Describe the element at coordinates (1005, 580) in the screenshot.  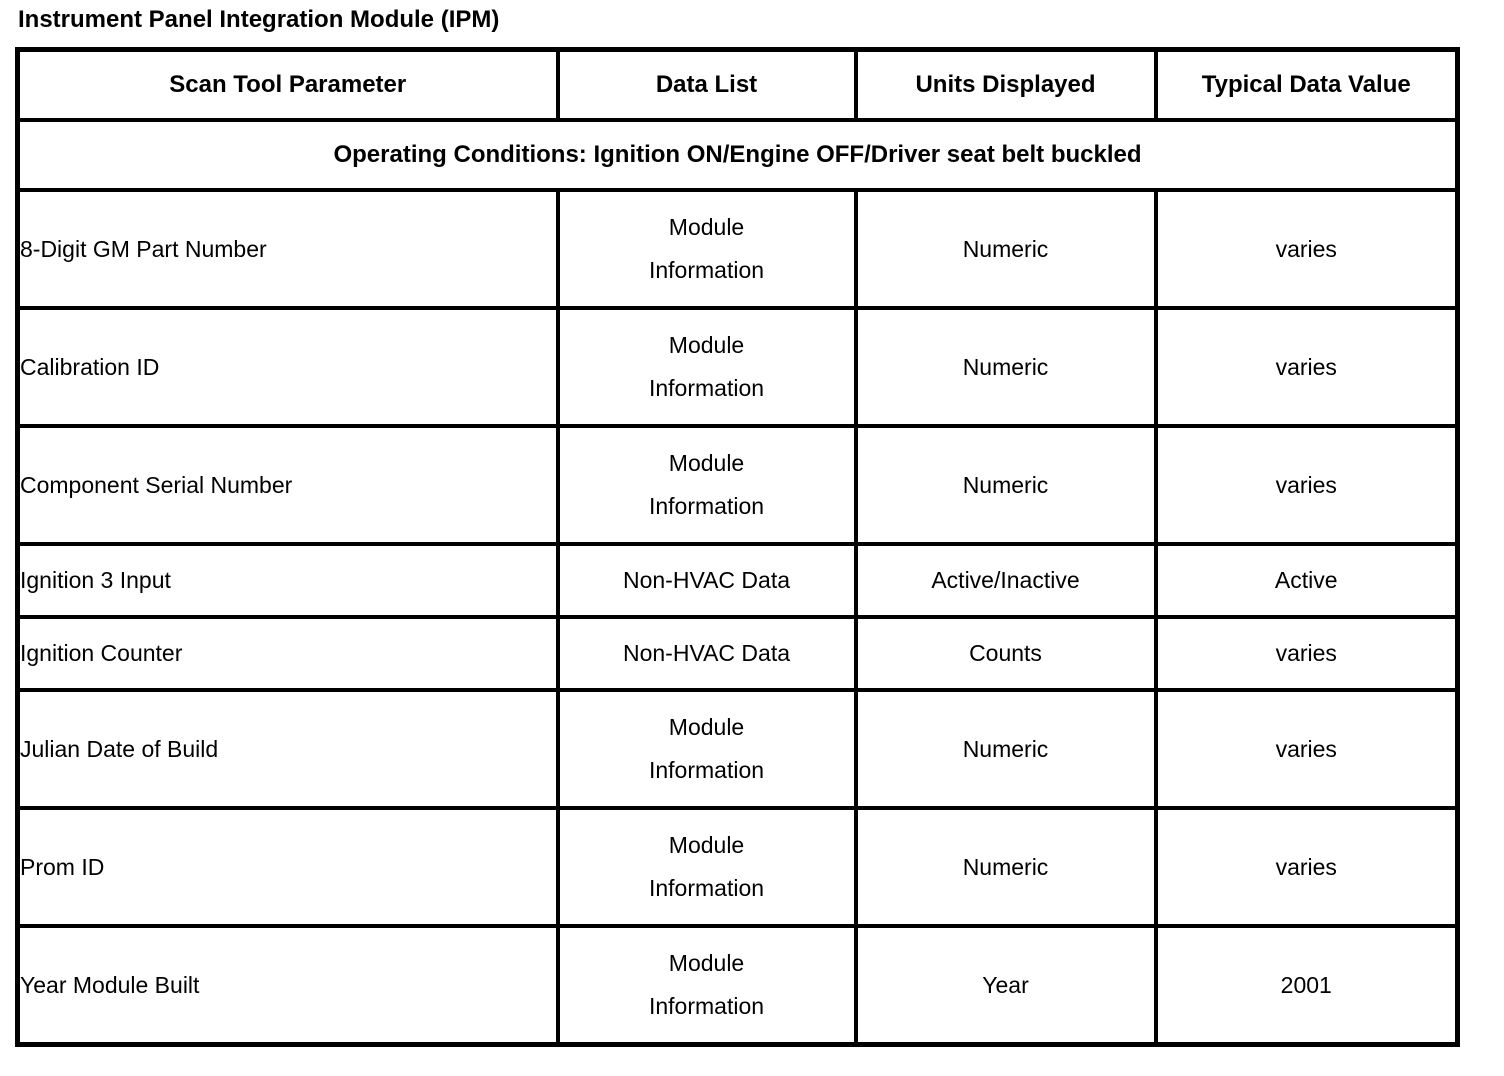
I see `cell-units: Active/Inactive` at that location.